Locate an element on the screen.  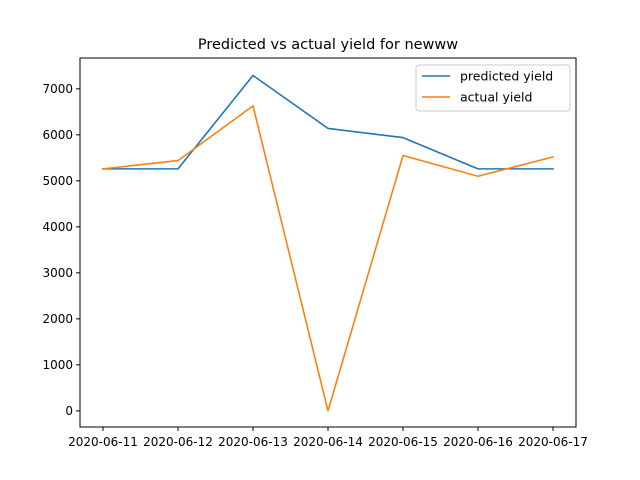
y-tick-label: 3000 is located at coordinates (57, 273).